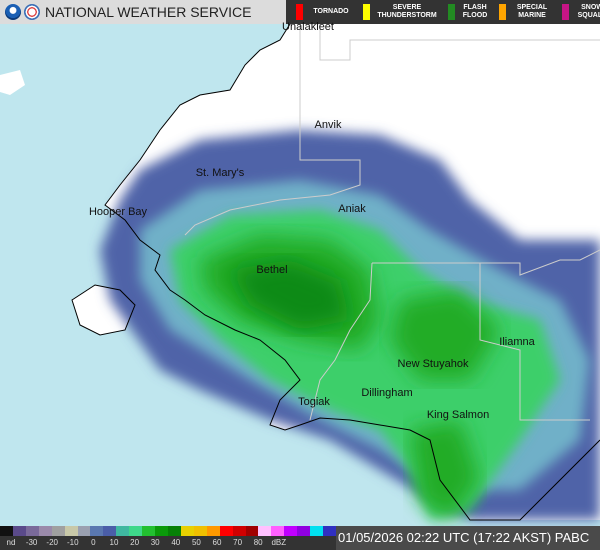 The width and height of the screenshot is (600, 550). I want to click on warning-item: SPECIAL MARINE, so click(520, 12).